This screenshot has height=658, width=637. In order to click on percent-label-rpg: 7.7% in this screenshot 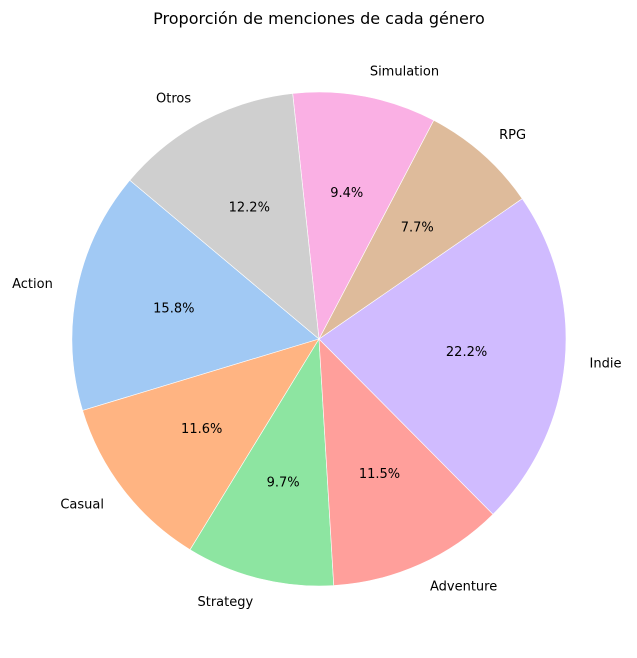, I will do `click(417, 228)`.